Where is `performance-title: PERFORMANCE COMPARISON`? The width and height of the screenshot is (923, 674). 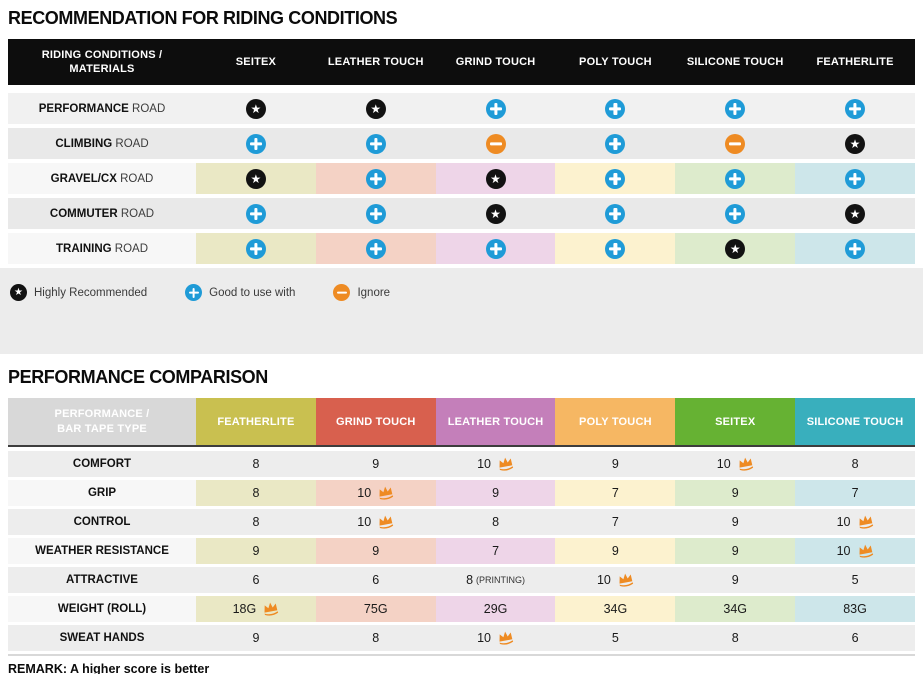
performance-title: PERFORMANCE COMPARISON is located at coordinates (138, 377).